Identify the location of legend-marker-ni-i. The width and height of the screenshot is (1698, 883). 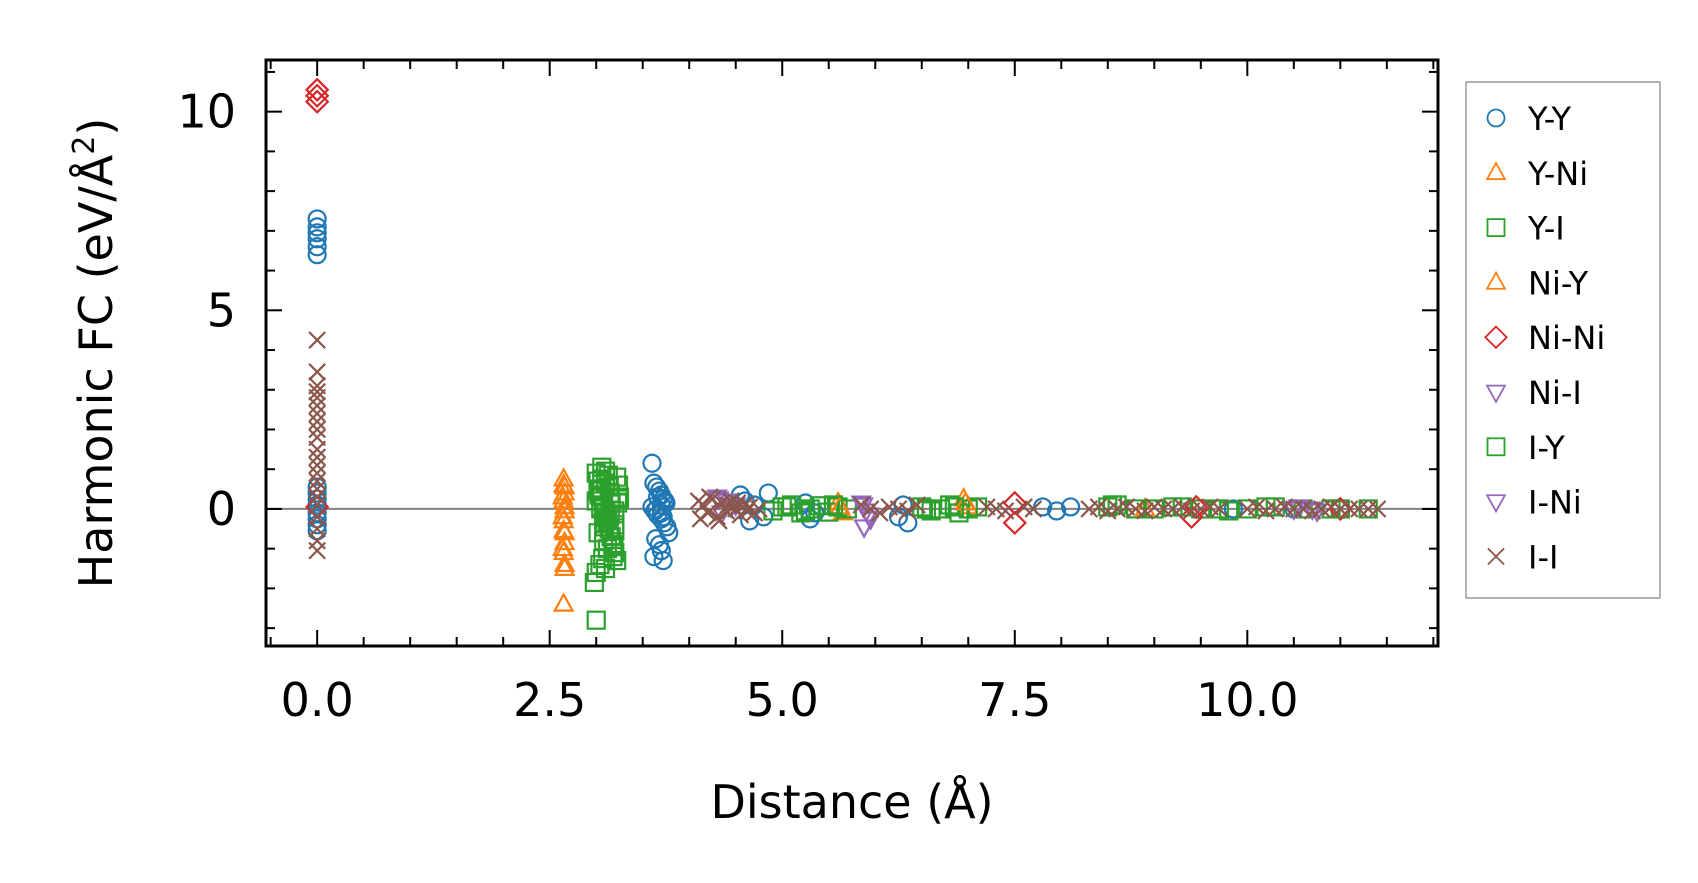
(1496, 394).